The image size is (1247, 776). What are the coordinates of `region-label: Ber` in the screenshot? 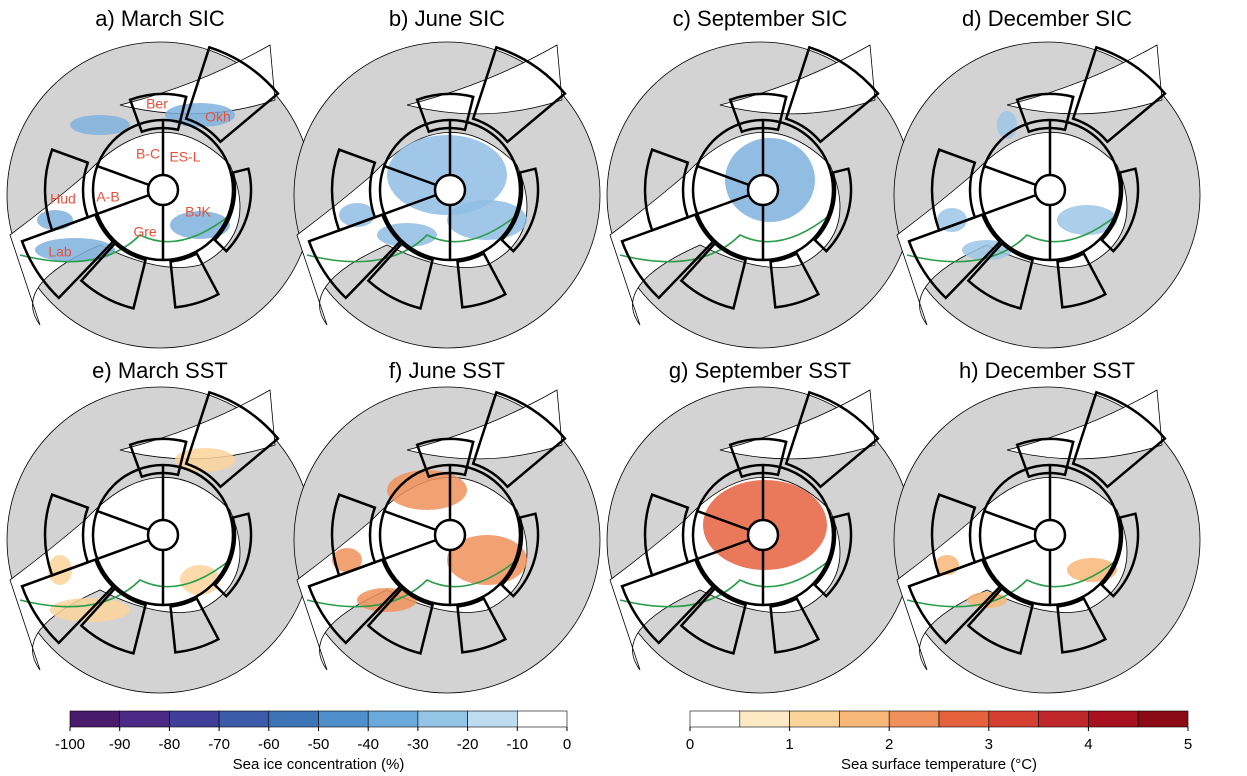 It's located at (157, 104).